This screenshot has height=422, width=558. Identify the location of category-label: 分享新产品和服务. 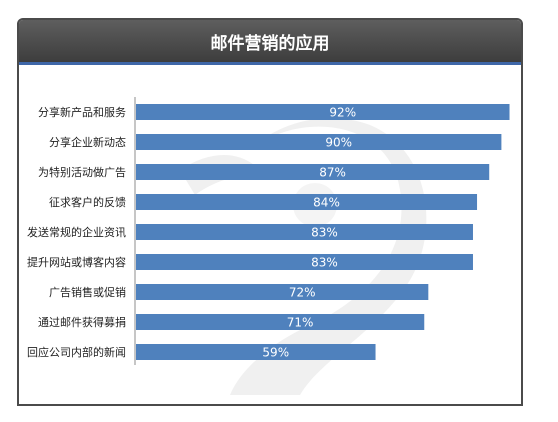
(82, 112).